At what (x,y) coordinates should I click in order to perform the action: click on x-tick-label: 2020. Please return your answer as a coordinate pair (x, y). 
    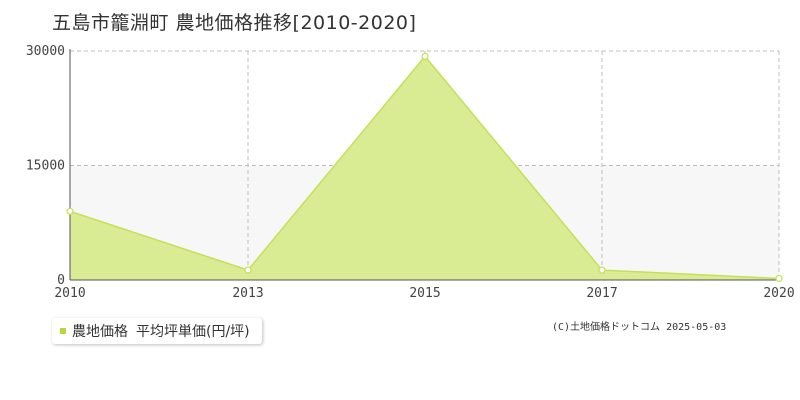
    Looking at the image, I should click on (778, 293).